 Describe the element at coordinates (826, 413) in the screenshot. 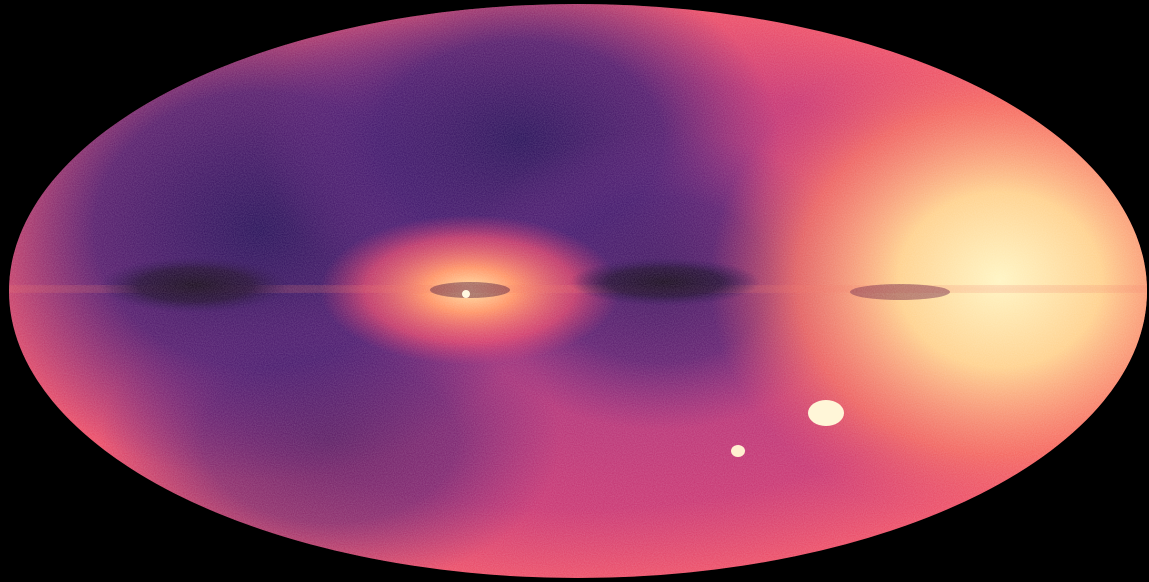

I see `large-magellanic-cloud` at that location.